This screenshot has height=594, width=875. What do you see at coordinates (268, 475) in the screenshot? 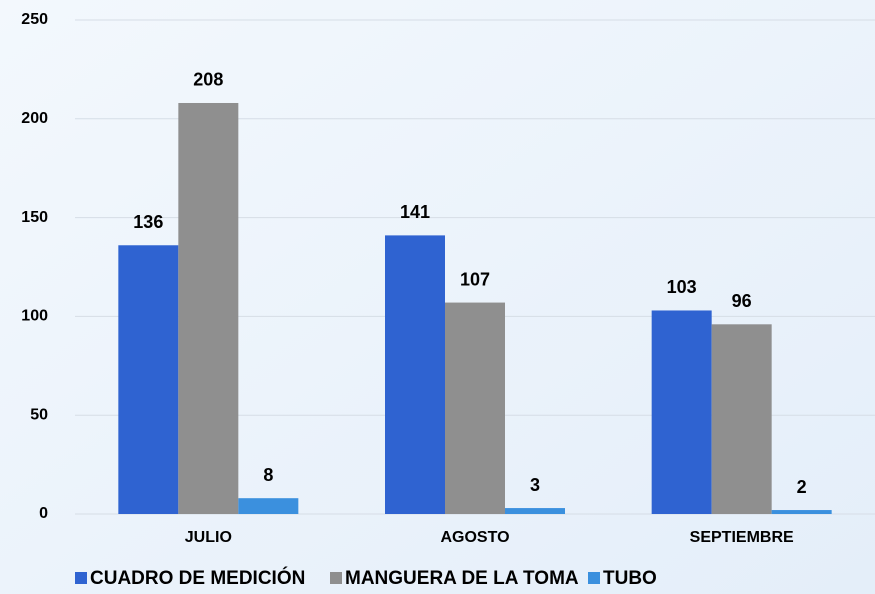
I see `data-label: 8` at bounding box center [268, 475].